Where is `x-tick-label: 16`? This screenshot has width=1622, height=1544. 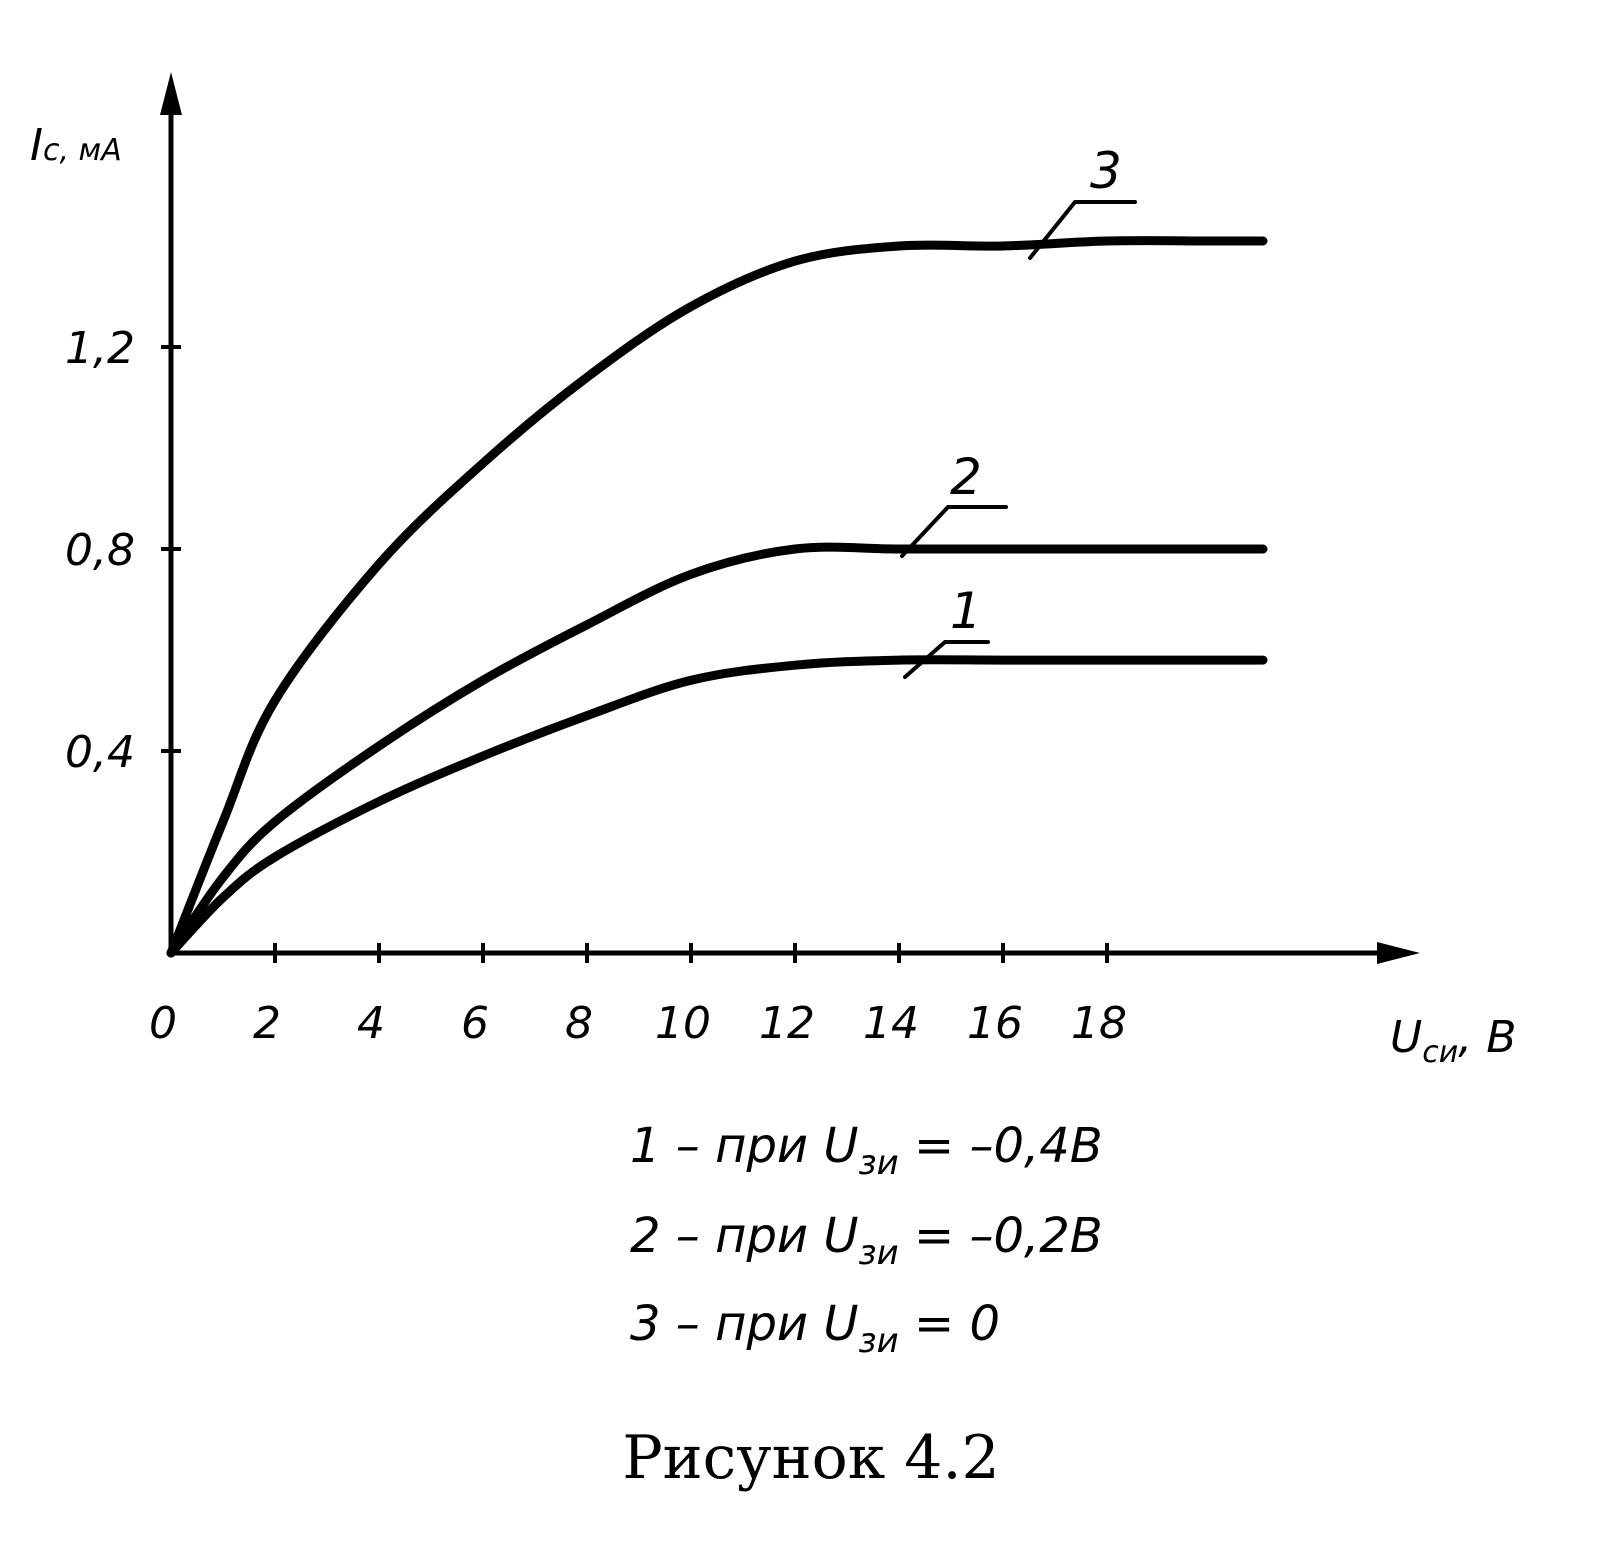
x-tick-label: 16 is located at coordinates (995, 1023).